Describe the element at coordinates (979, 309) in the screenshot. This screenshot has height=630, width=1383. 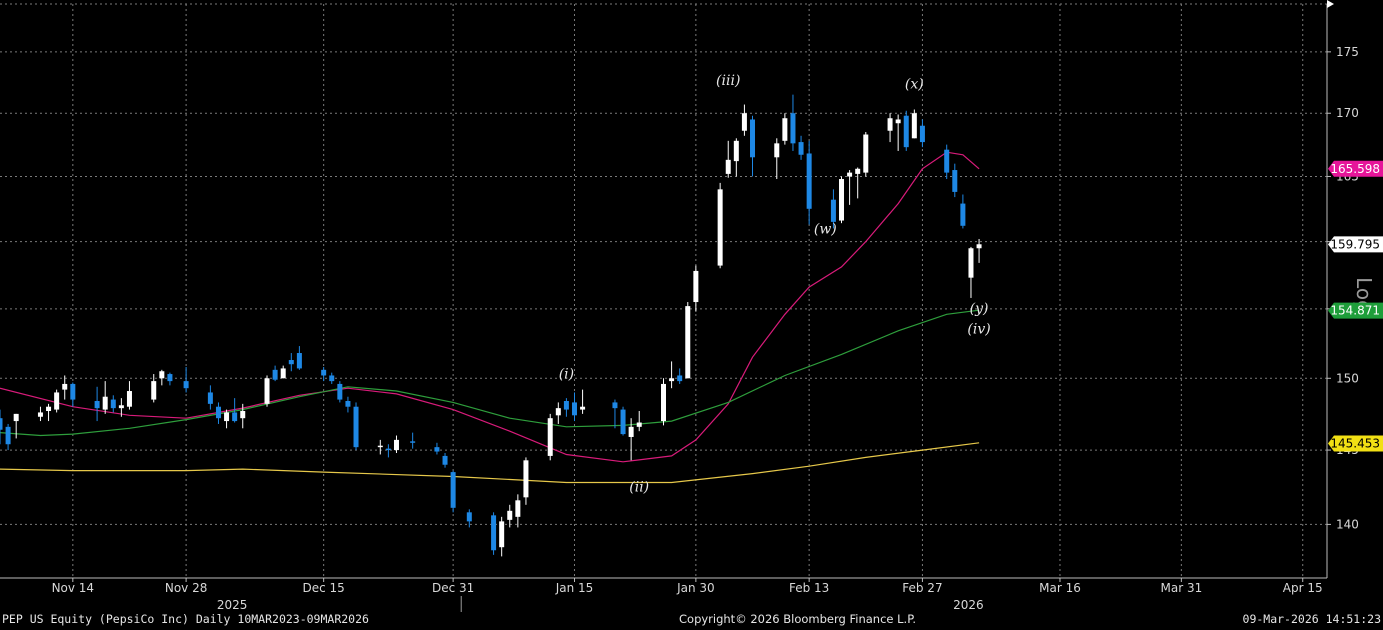
I see `wave-label: (y)` at that location.